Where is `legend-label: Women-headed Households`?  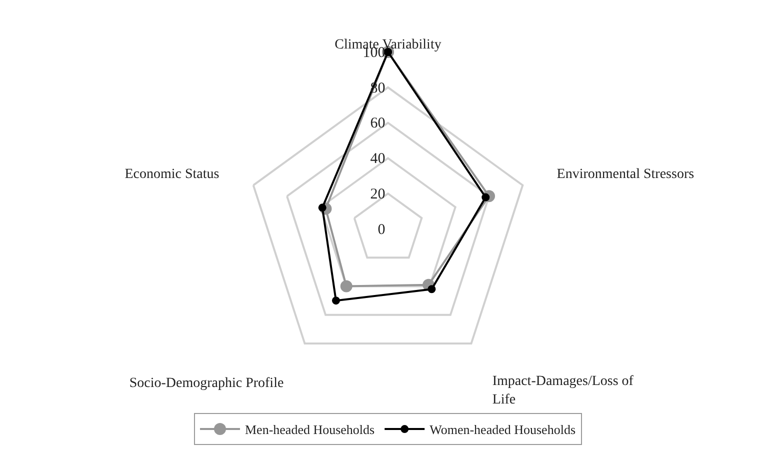 legend-label: Women-headed Households is located at coordinates (503, 430).